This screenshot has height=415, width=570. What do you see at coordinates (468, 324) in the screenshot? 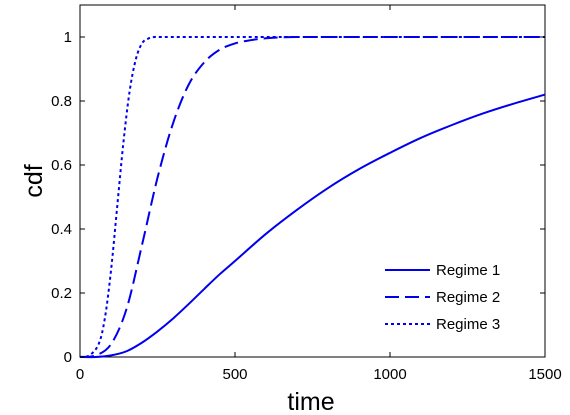
I see `legend-label: Regime 3` at bounding box center [468, 324].